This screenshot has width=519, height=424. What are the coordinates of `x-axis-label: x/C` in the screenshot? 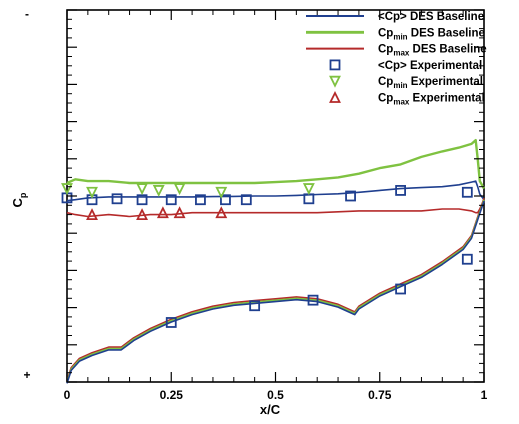 It's located at (270, 409).